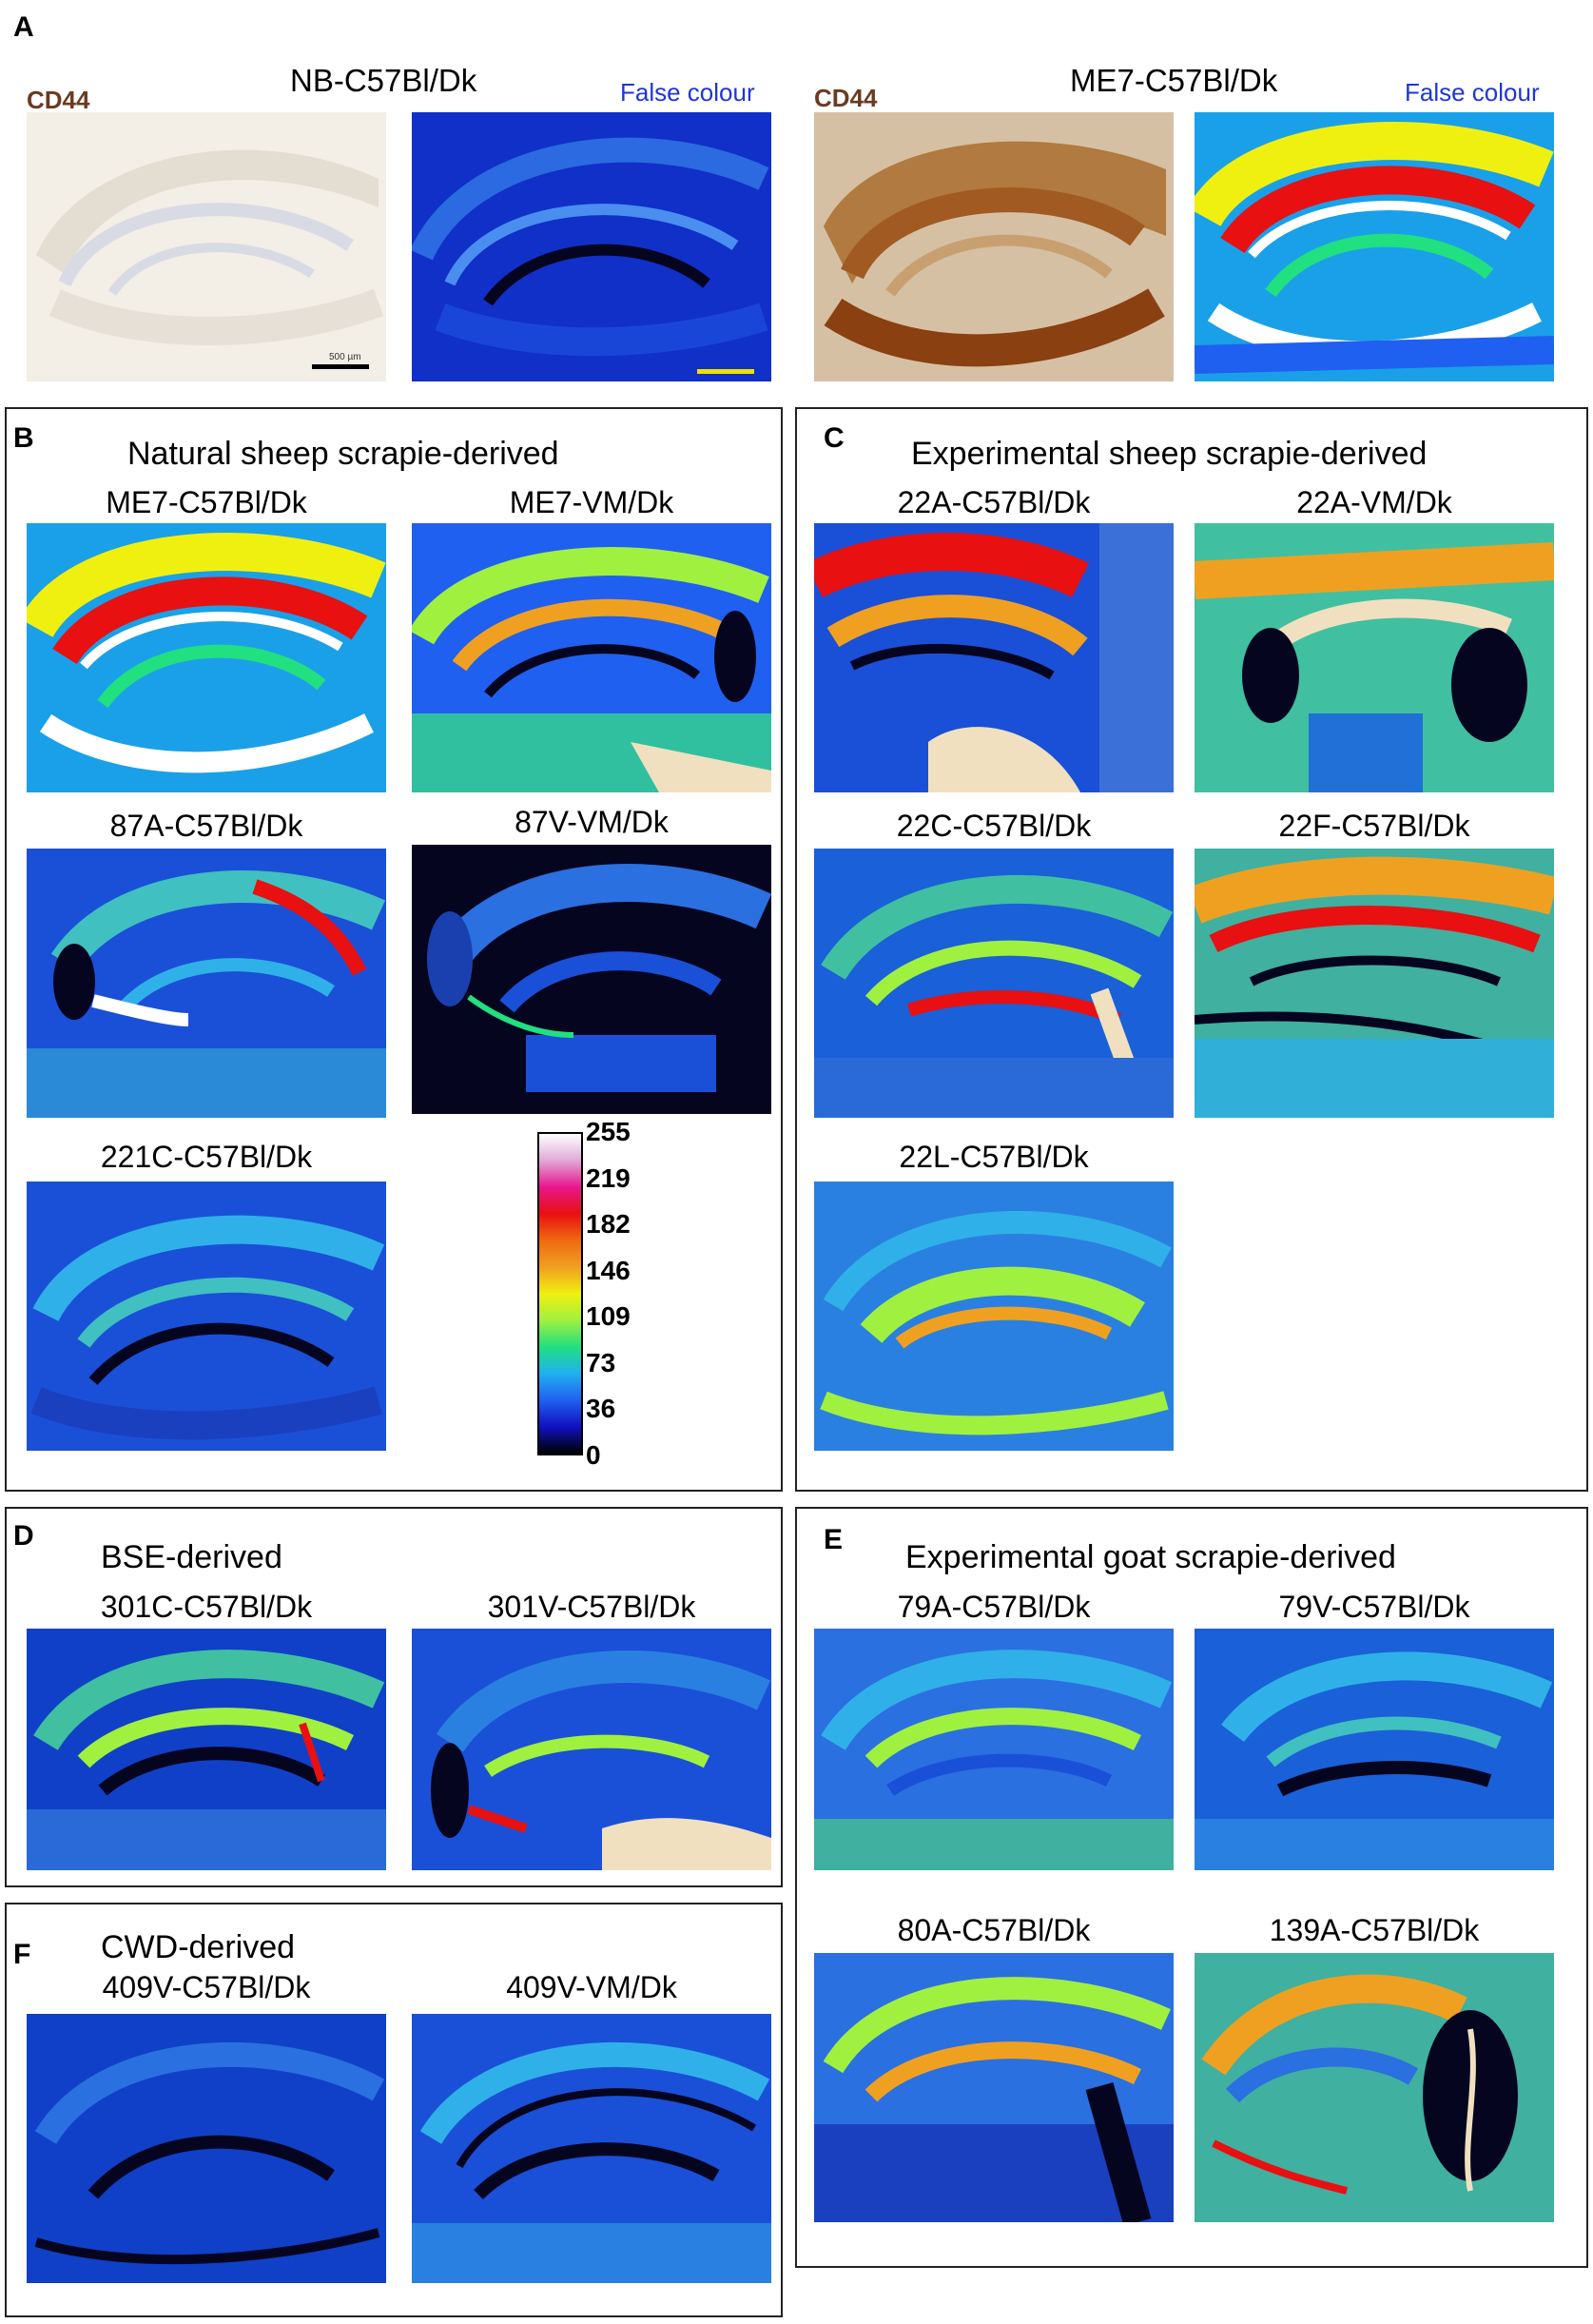 The image size is (1593, 2324). Describe the element at coordinates (1151, 1557) in the screenshot. I see `panel-e-heading: Experimental goat scrapie-derived` at that location.